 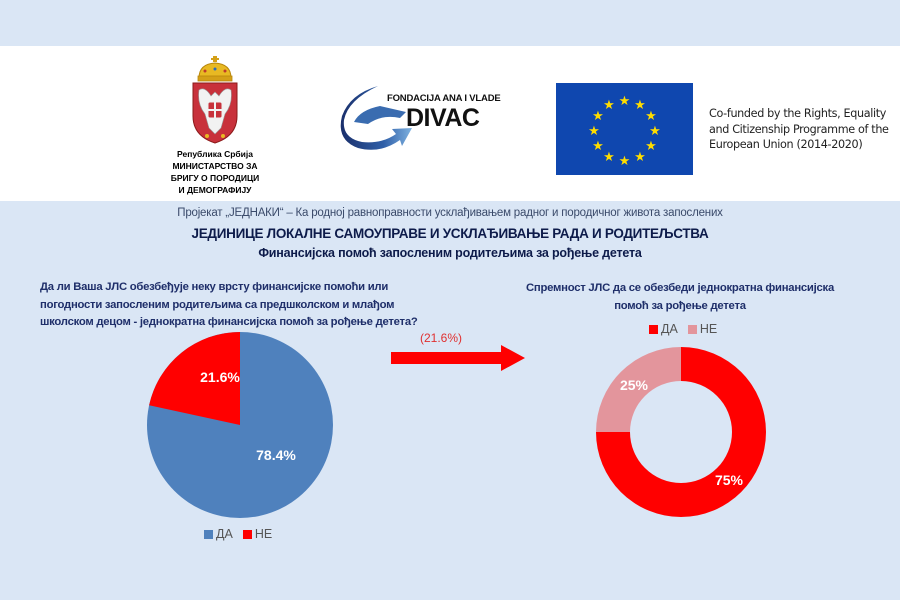 What do you see at coordinates (444, 98) in the screenshot?
I see `divac-foundation-name: FONDACIJA ANA I VLADE` at bounding box center [444, 98].